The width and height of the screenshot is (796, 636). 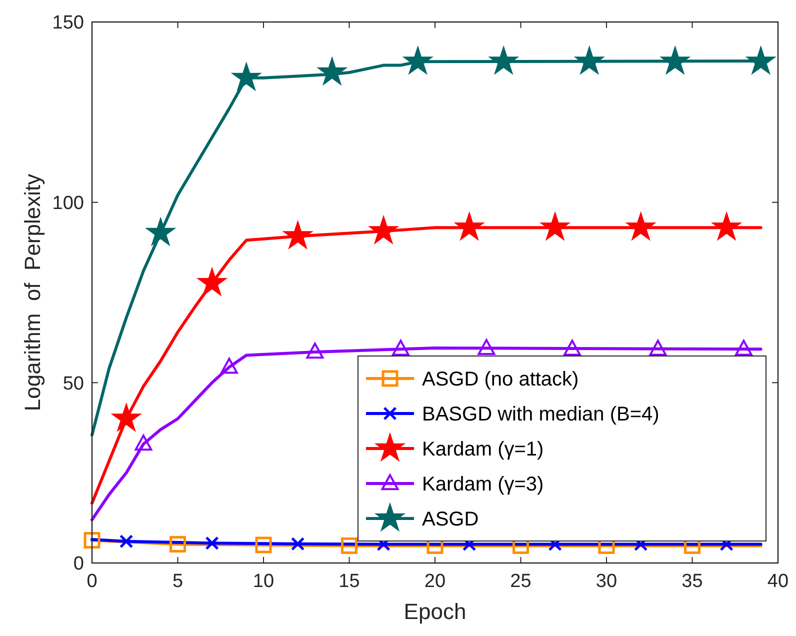 What do you see at coordinates (435, 581) in the screenshot?
I see `x-tick-label: 20` at bounding box center [435, 581].